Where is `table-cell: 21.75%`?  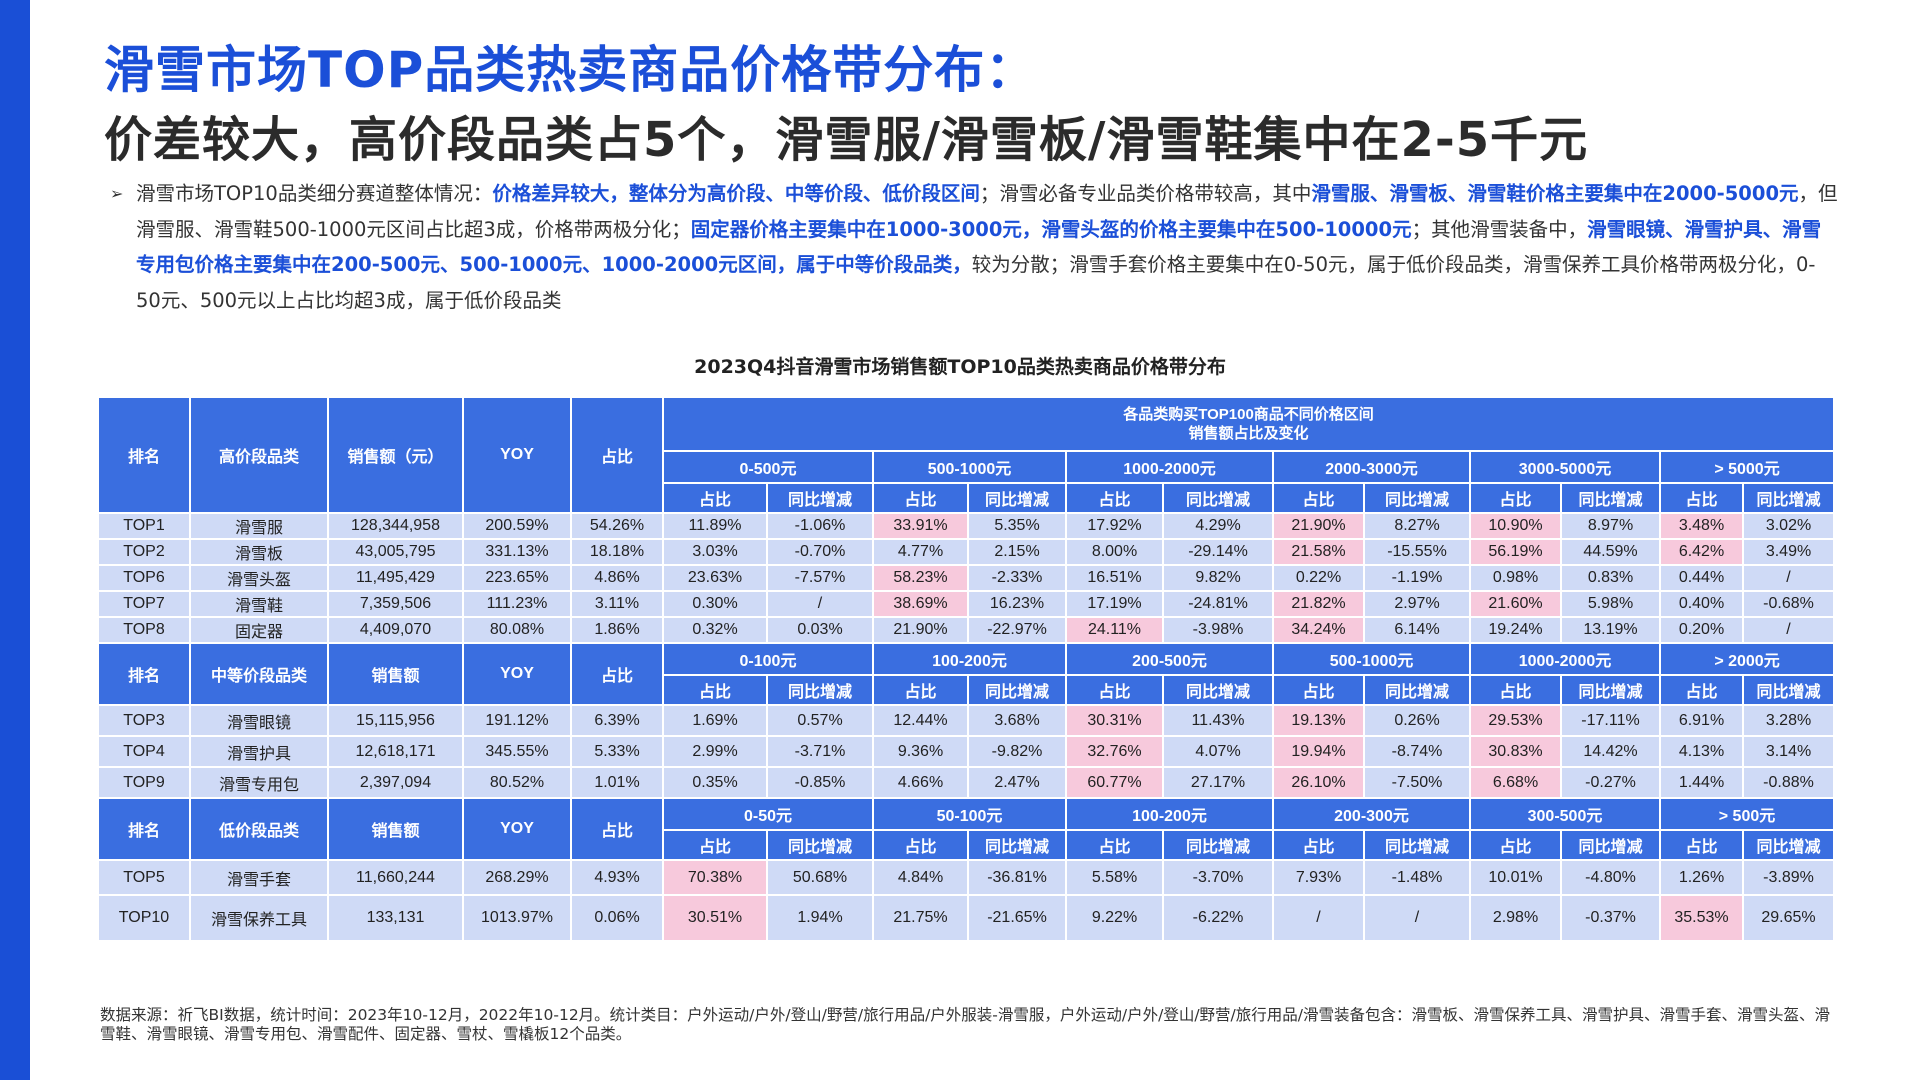 table-cell: 21.75% is located at coordinates (920, 918).